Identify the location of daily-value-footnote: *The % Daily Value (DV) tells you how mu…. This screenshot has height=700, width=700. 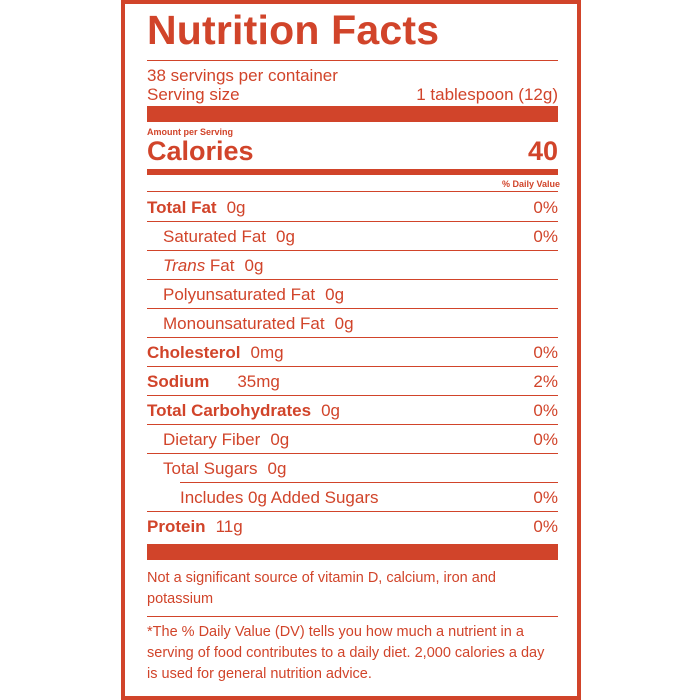
(346, 653).